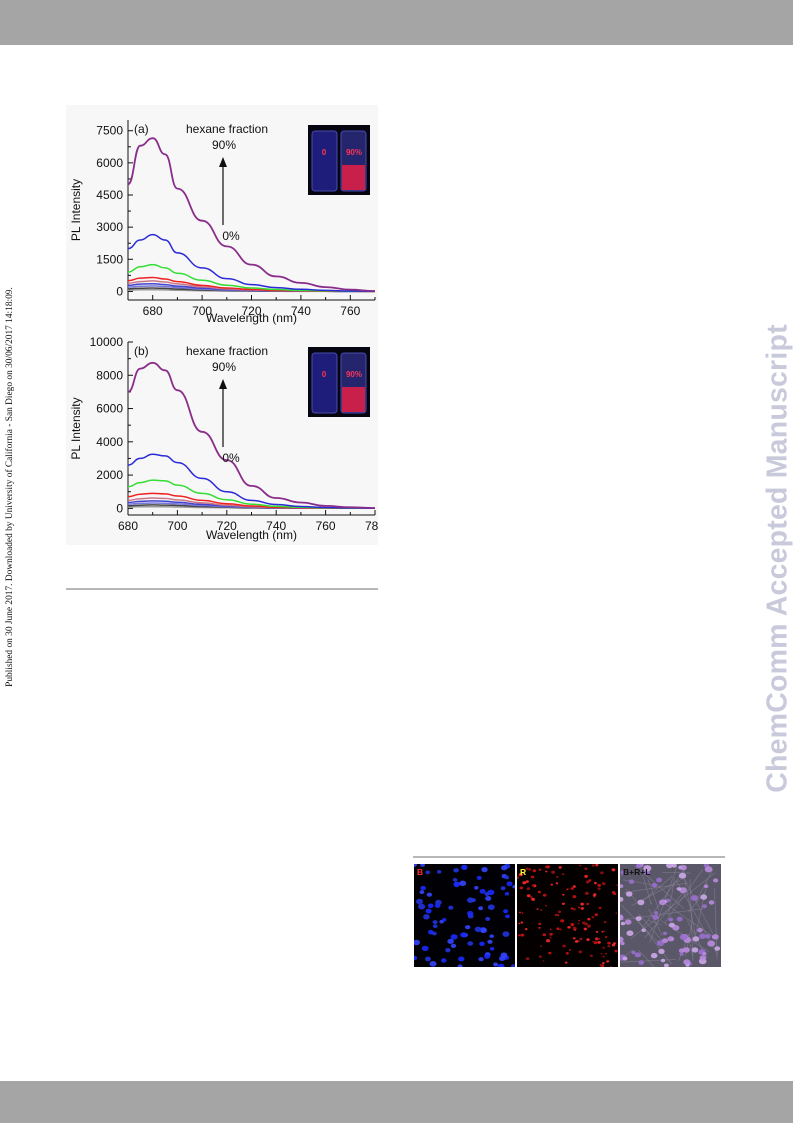  I want to click on y-tick-label: 6000, so click(109, 409).